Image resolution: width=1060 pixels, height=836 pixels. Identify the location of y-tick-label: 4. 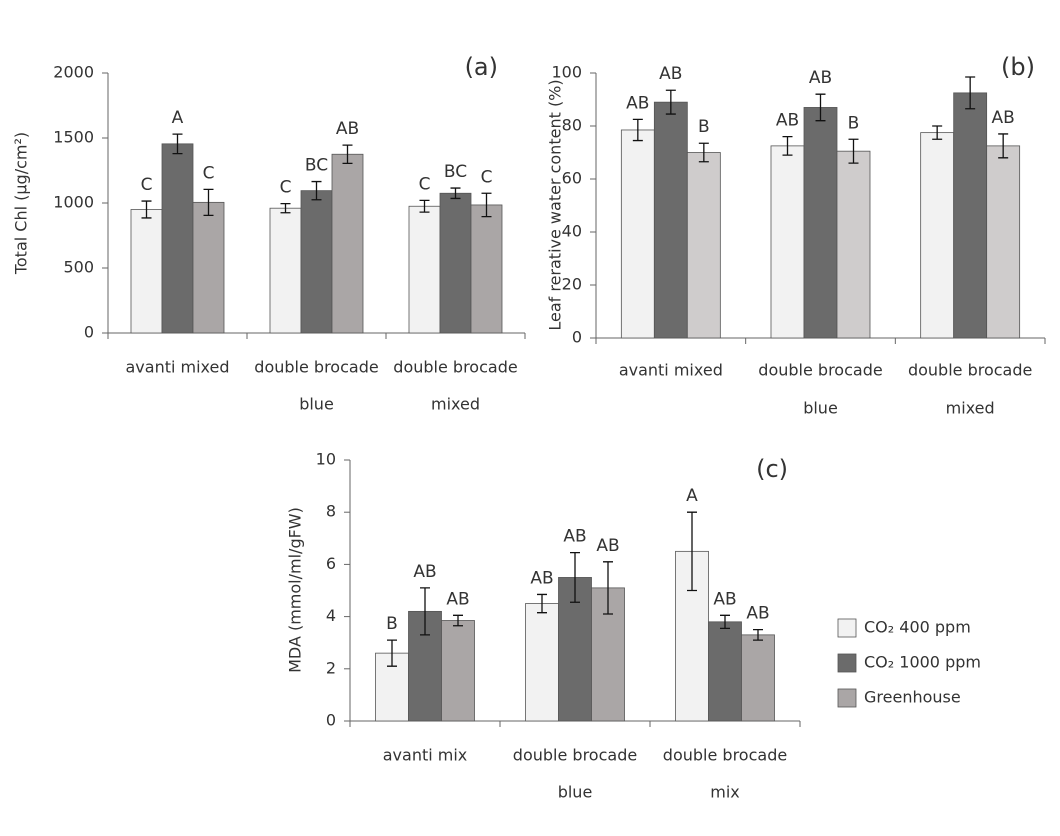
(331, 615).